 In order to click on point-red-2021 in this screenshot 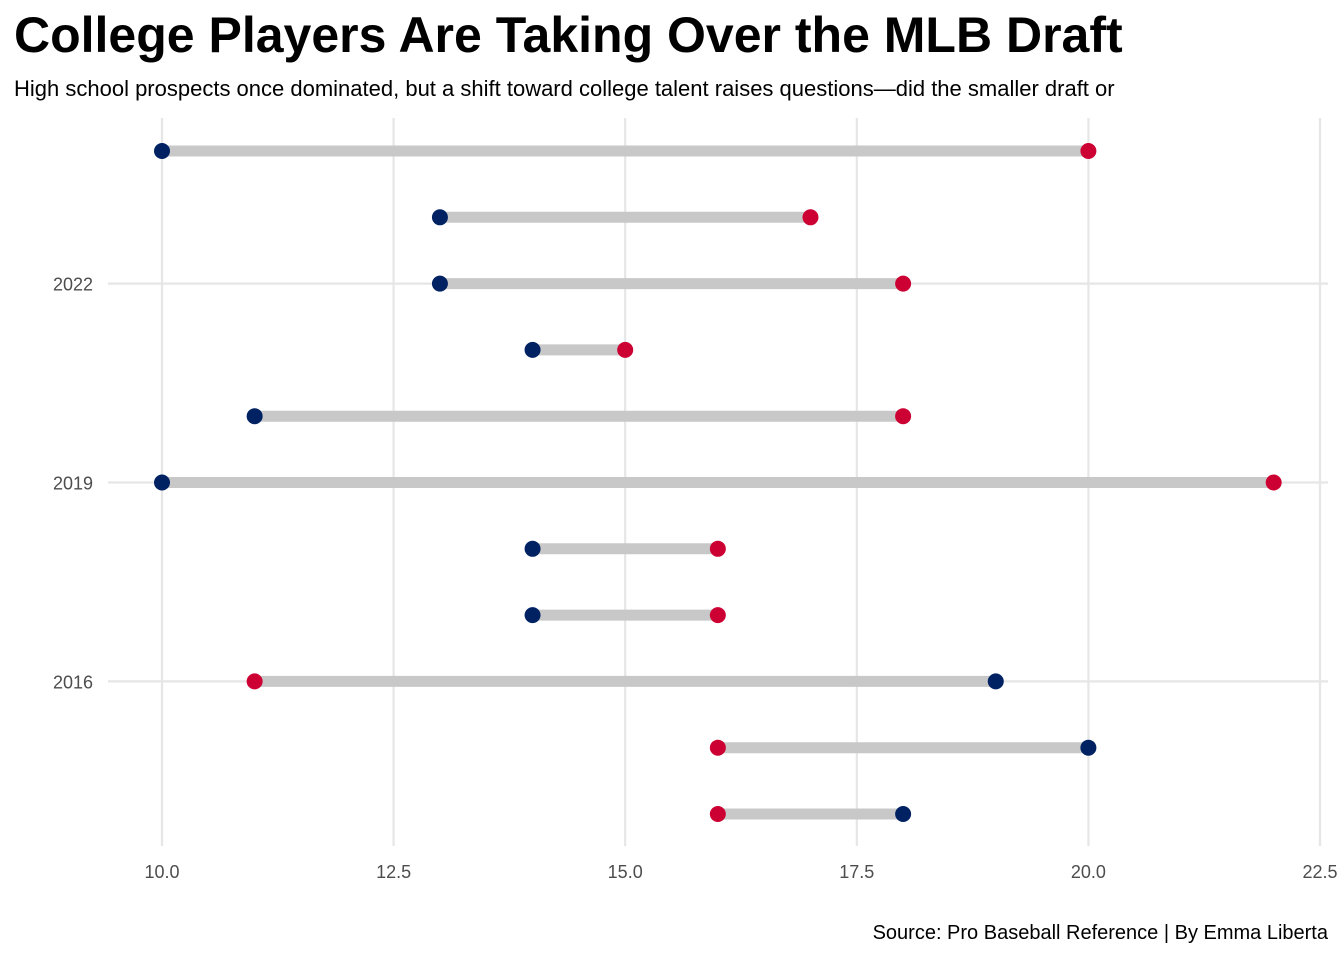, I will do `click(625, 349)`.